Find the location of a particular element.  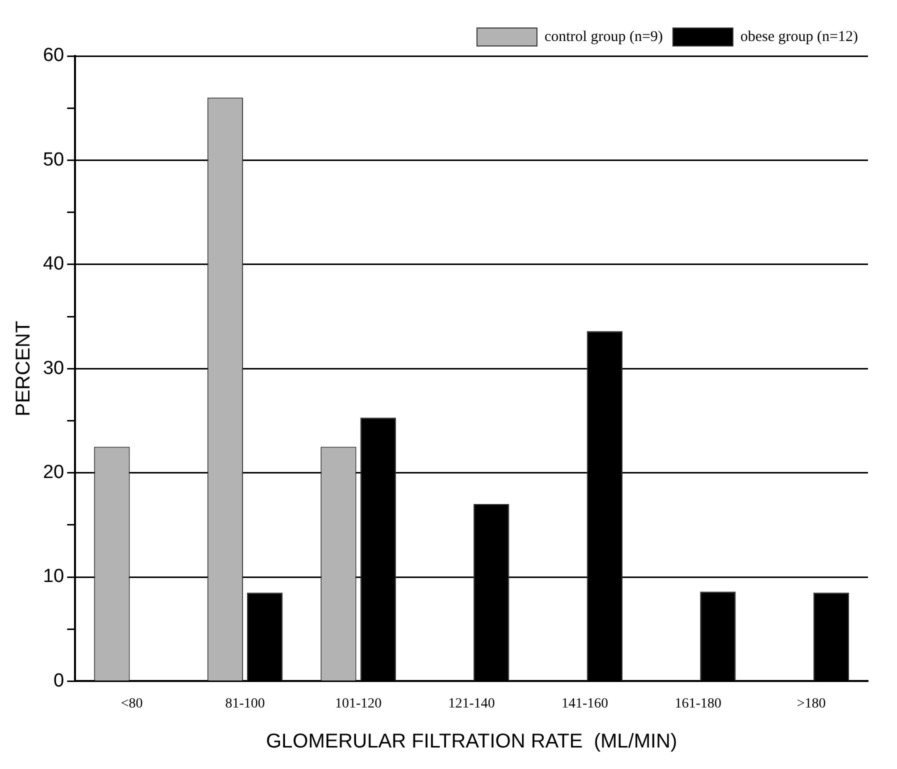

x-tick-label: <80 is located at coordinates (131, 704).